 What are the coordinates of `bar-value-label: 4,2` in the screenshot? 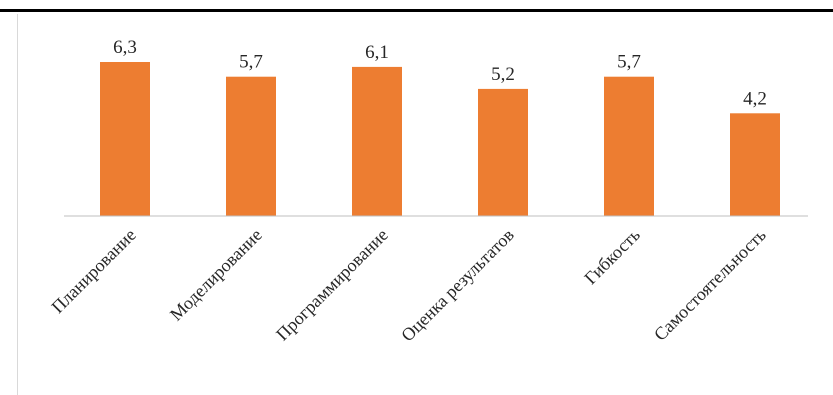 It's located at (755, 98).